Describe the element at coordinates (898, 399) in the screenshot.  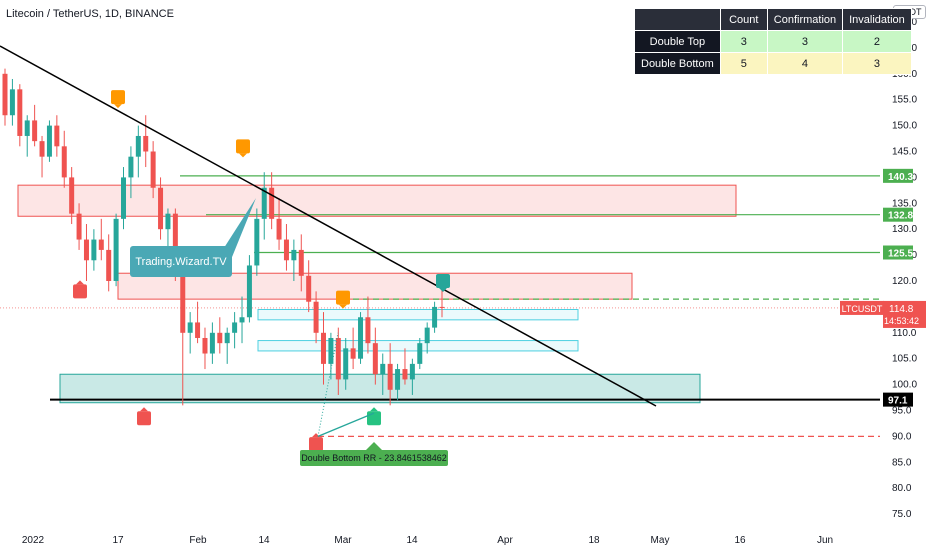
I see `level-badge: 97.1` at that location.